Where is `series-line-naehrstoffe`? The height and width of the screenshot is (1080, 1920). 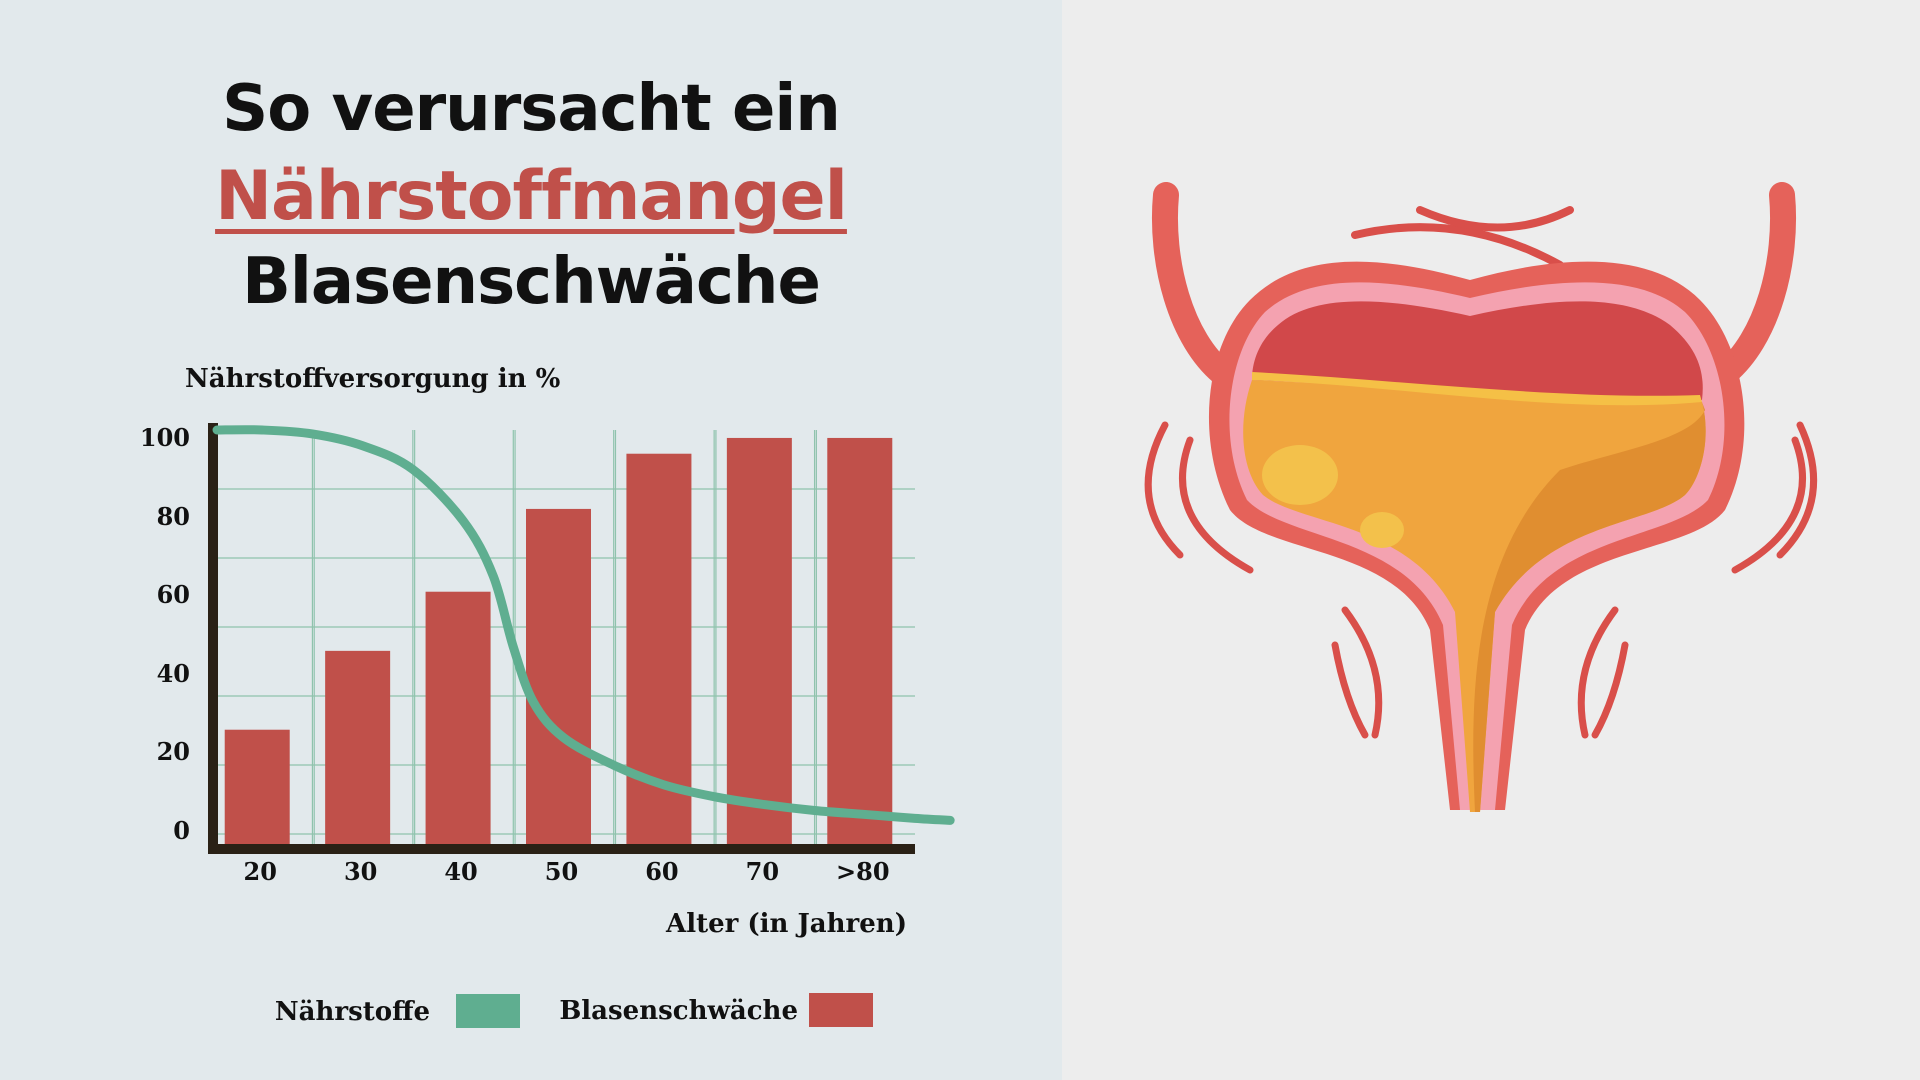
series-line-naehrstoffe is located at coordinates (583, 625).